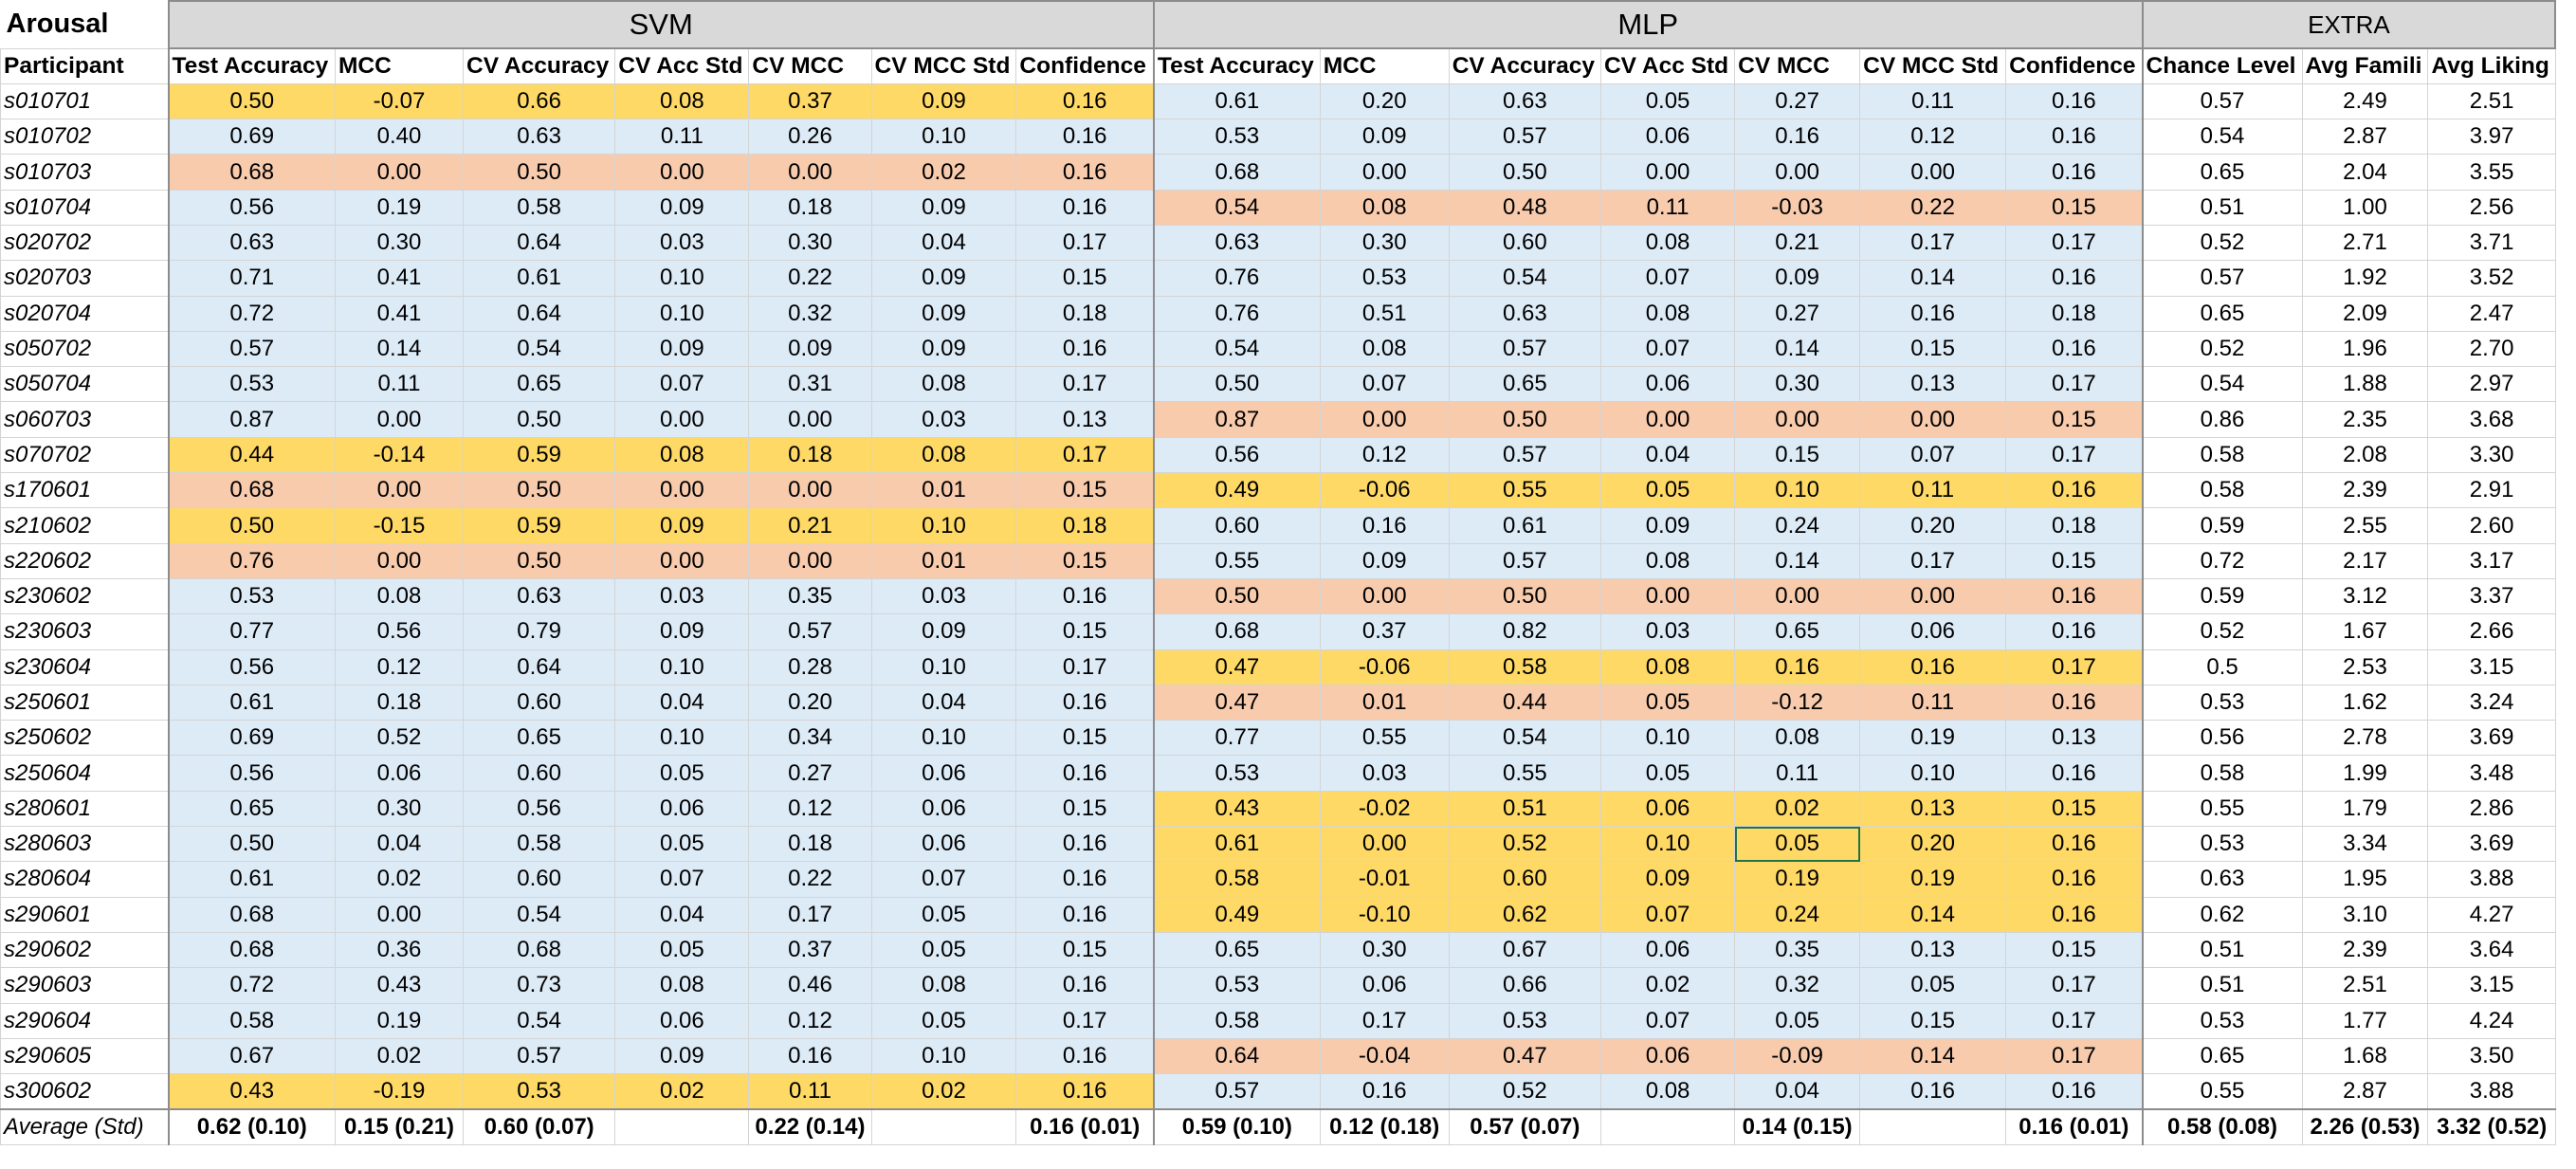 The width and height of the screenshot is (2576, 1169). What do you see at coordinates (1384, 809) in the screenshot?
I see `mlp-cell: -0.02` at bounding box center [1384, 809].